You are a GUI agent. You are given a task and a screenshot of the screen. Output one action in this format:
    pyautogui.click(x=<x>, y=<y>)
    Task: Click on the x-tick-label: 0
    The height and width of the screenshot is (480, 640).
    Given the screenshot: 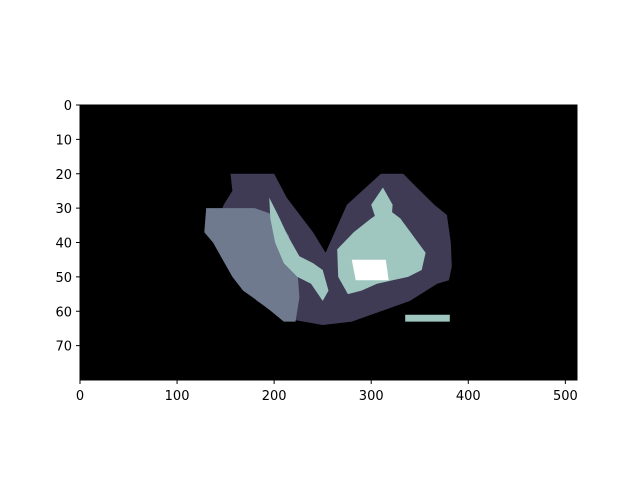 What is the action you would take?
    pyautogui.click(x=80, y=396)
    